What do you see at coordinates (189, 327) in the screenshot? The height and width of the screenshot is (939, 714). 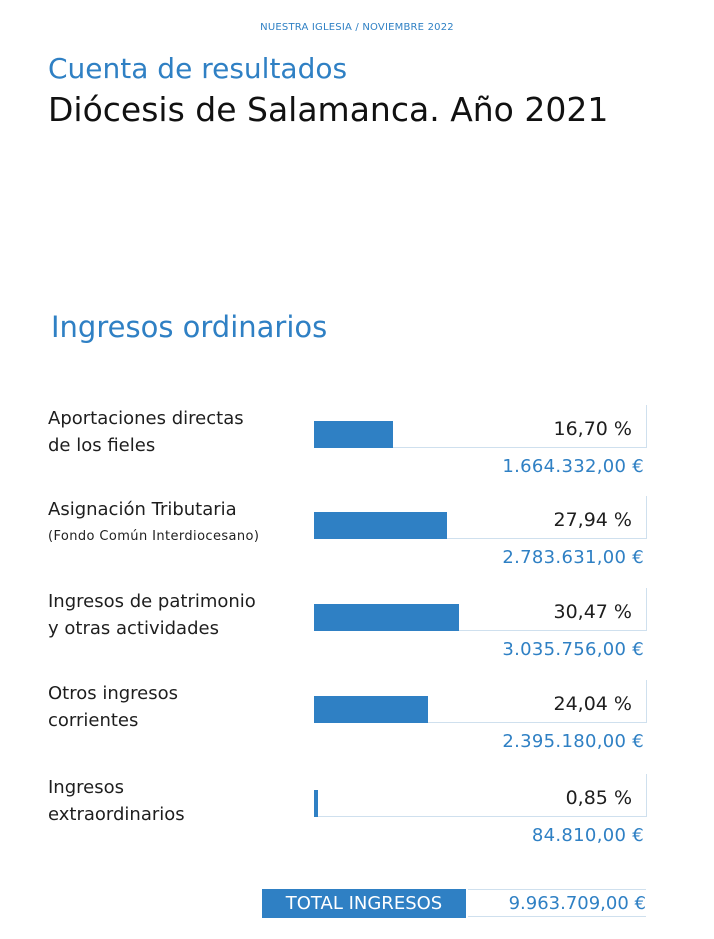 I see `section-title: Ingresos ordinarios` at bounding box center [189, 327].